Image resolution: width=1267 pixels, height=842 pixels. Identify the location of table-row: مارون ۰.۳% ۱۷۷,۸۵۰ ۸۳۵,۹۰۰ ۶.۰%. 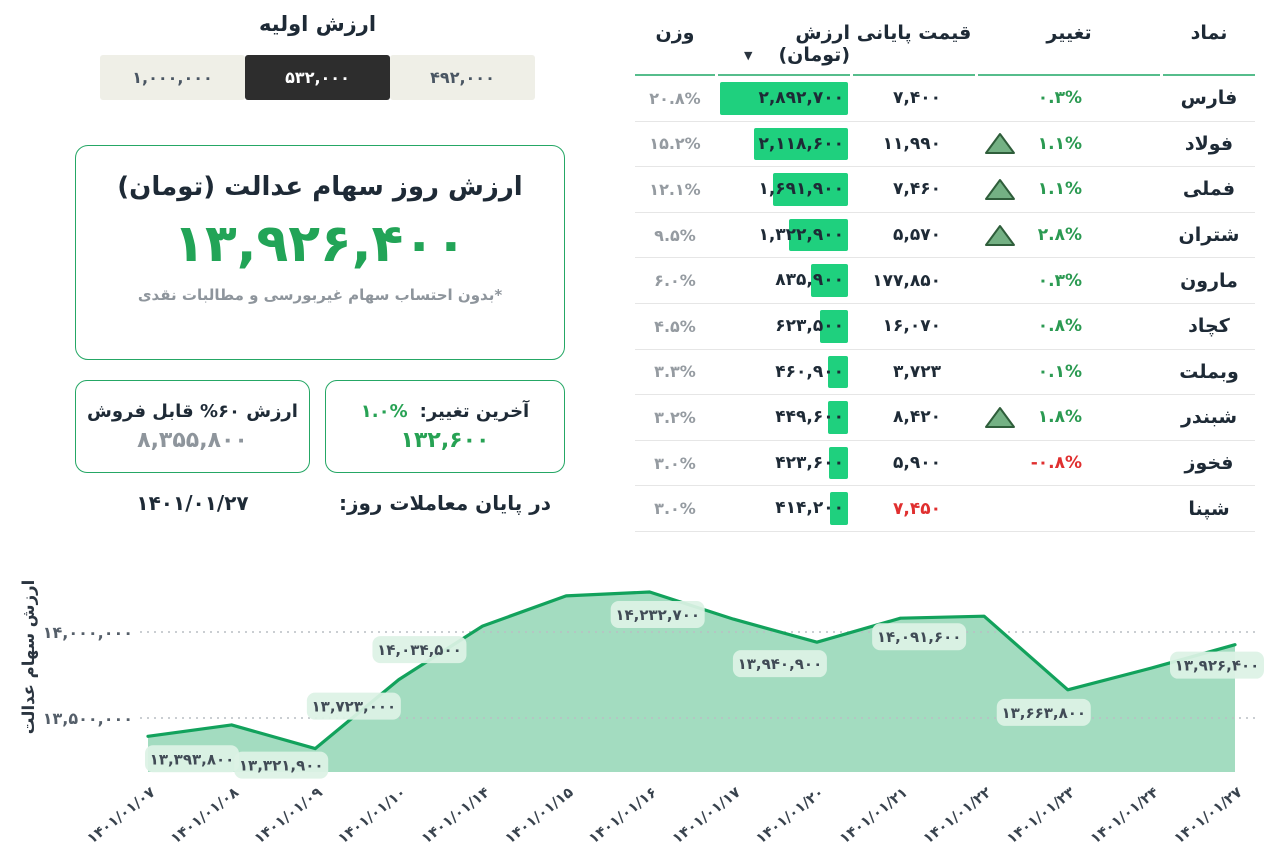
(945, 281).